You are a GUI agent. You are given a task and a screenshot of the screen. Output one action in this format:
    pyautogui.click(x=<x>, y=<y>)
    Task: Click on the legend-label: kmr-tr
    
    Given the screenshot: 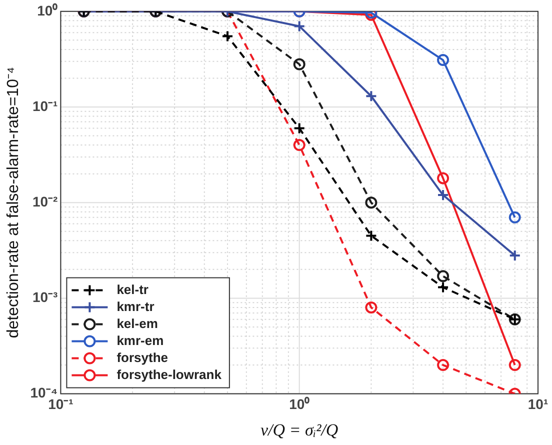 What is the action you would take?
    pyautogui.click(x=135, y=306)
    